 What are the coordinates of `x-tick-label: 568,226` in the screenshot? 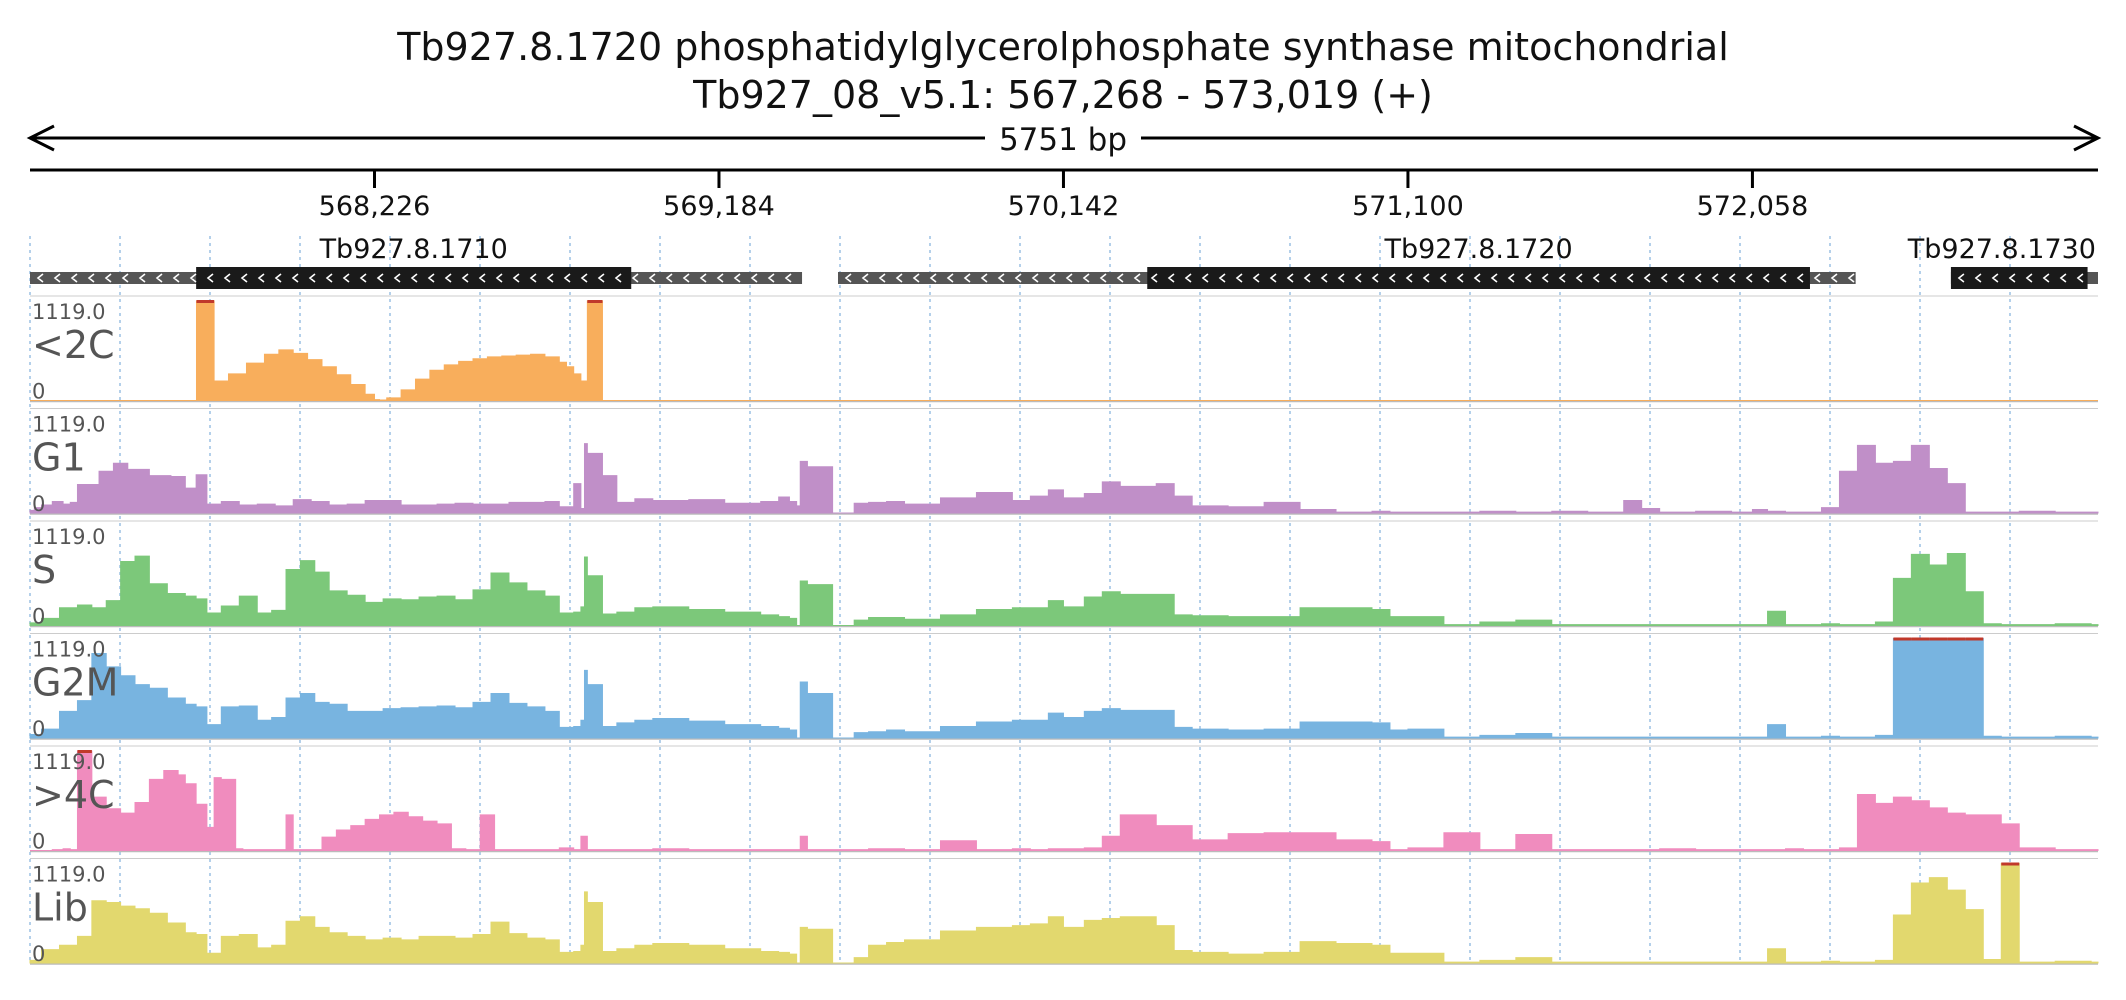 It's located at (375, 206).